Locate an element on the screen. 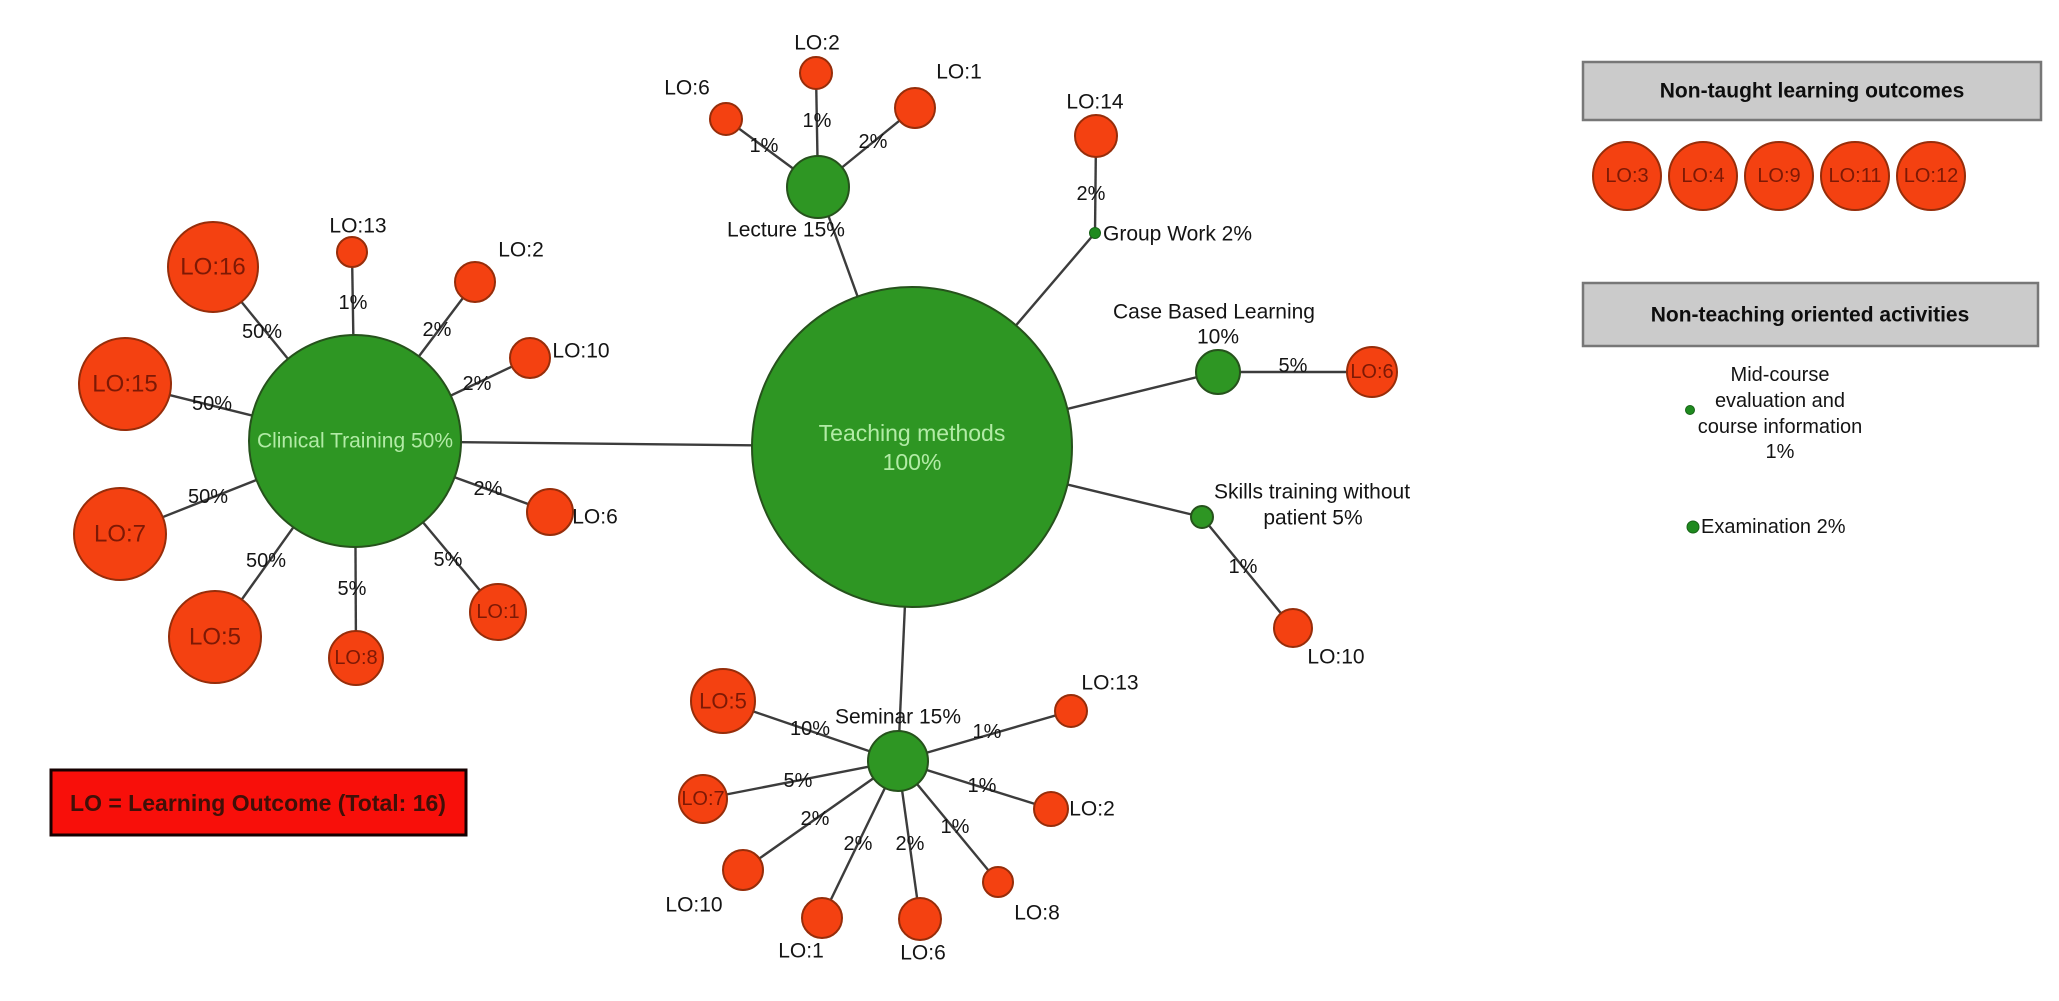 The image size is (2059, 1001). lecture-lo1-label: LO:1 is located at coordinates (959, 72).